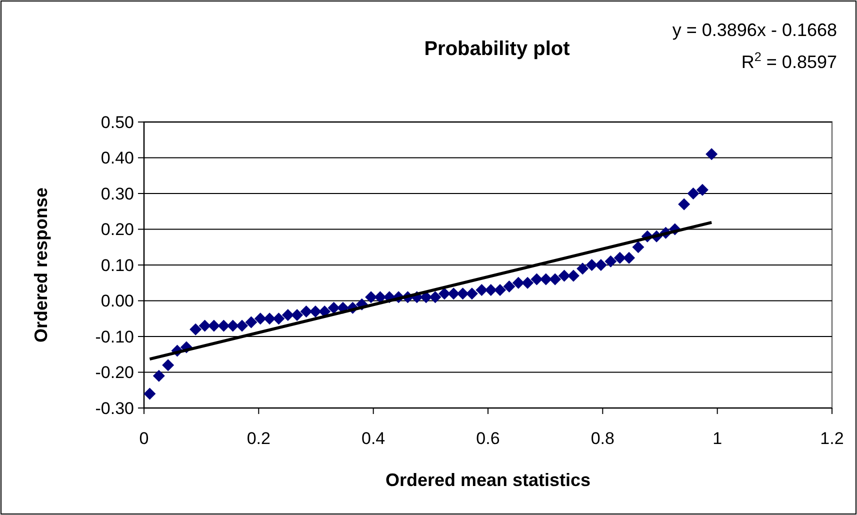 This screenshot has width=857, height=515. Describe the element at coordinates (602, 438) in the screenshot. I see `x-tick-label: 0.8` at that location.